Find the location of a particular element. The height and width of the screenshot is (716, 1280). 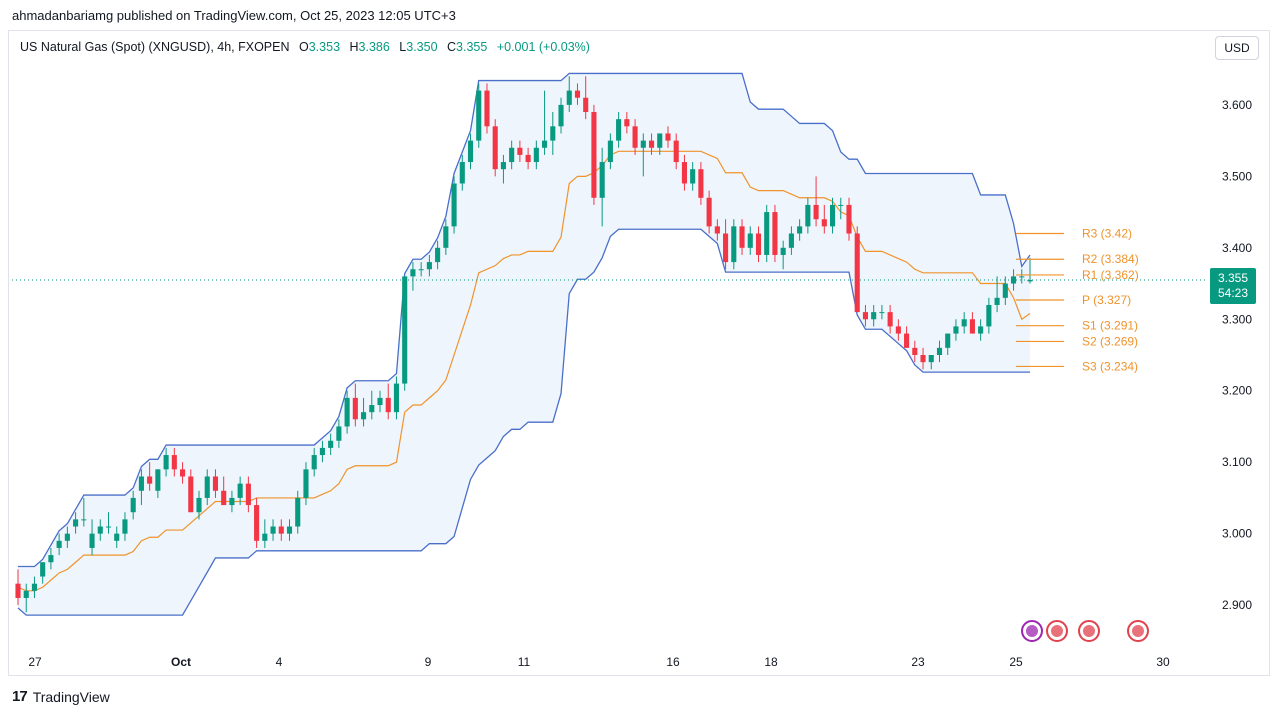

pivot-label: S1 (3.291) is located at coordinates (1110, 326).